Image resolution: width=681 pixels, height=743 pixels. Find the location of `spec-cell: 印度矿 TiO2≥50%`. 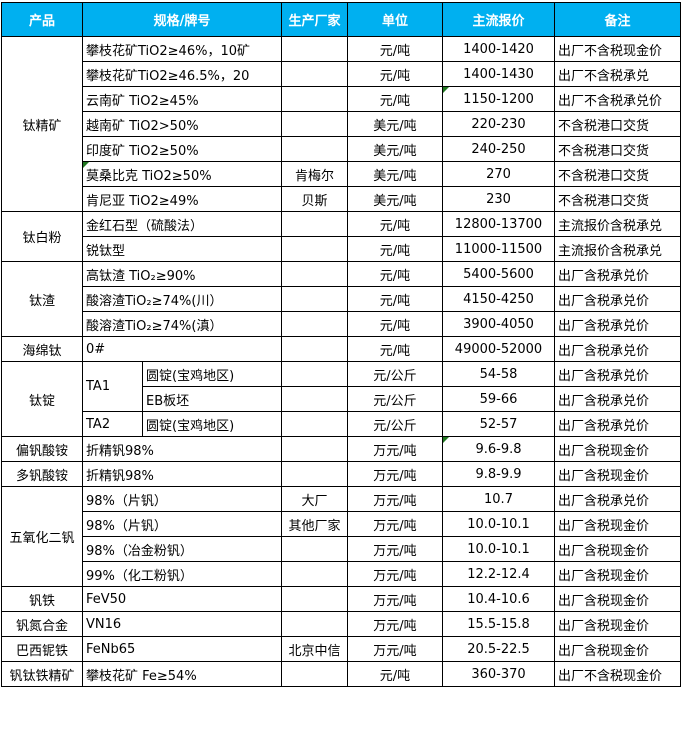

spec-cell: 印度矿 TiO2≥50% is located at coordinates (182, 149).